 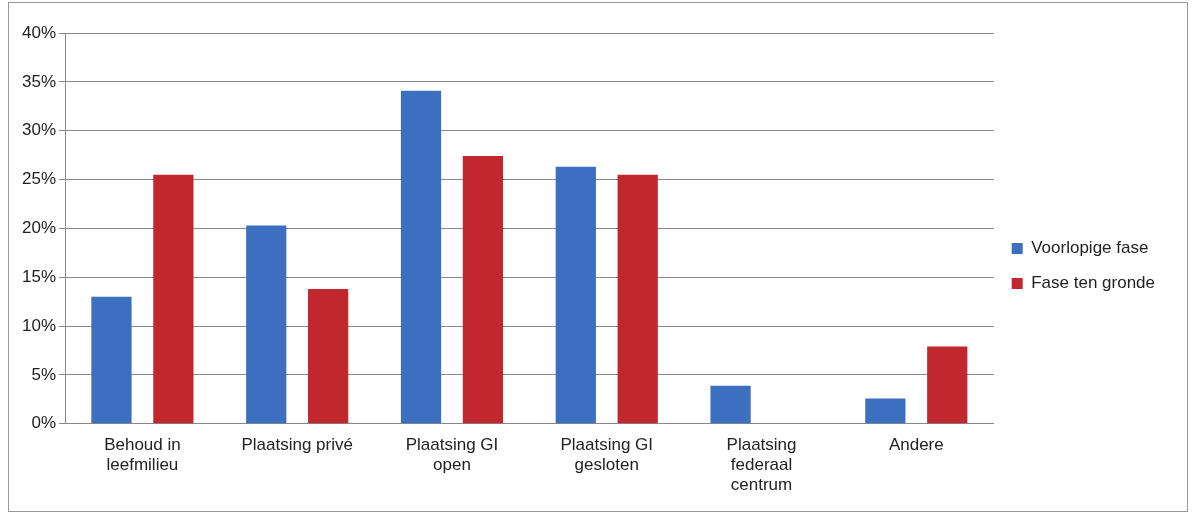 I want to click on legend-label: Voorlopige fase, so click(x=1090, y=248).